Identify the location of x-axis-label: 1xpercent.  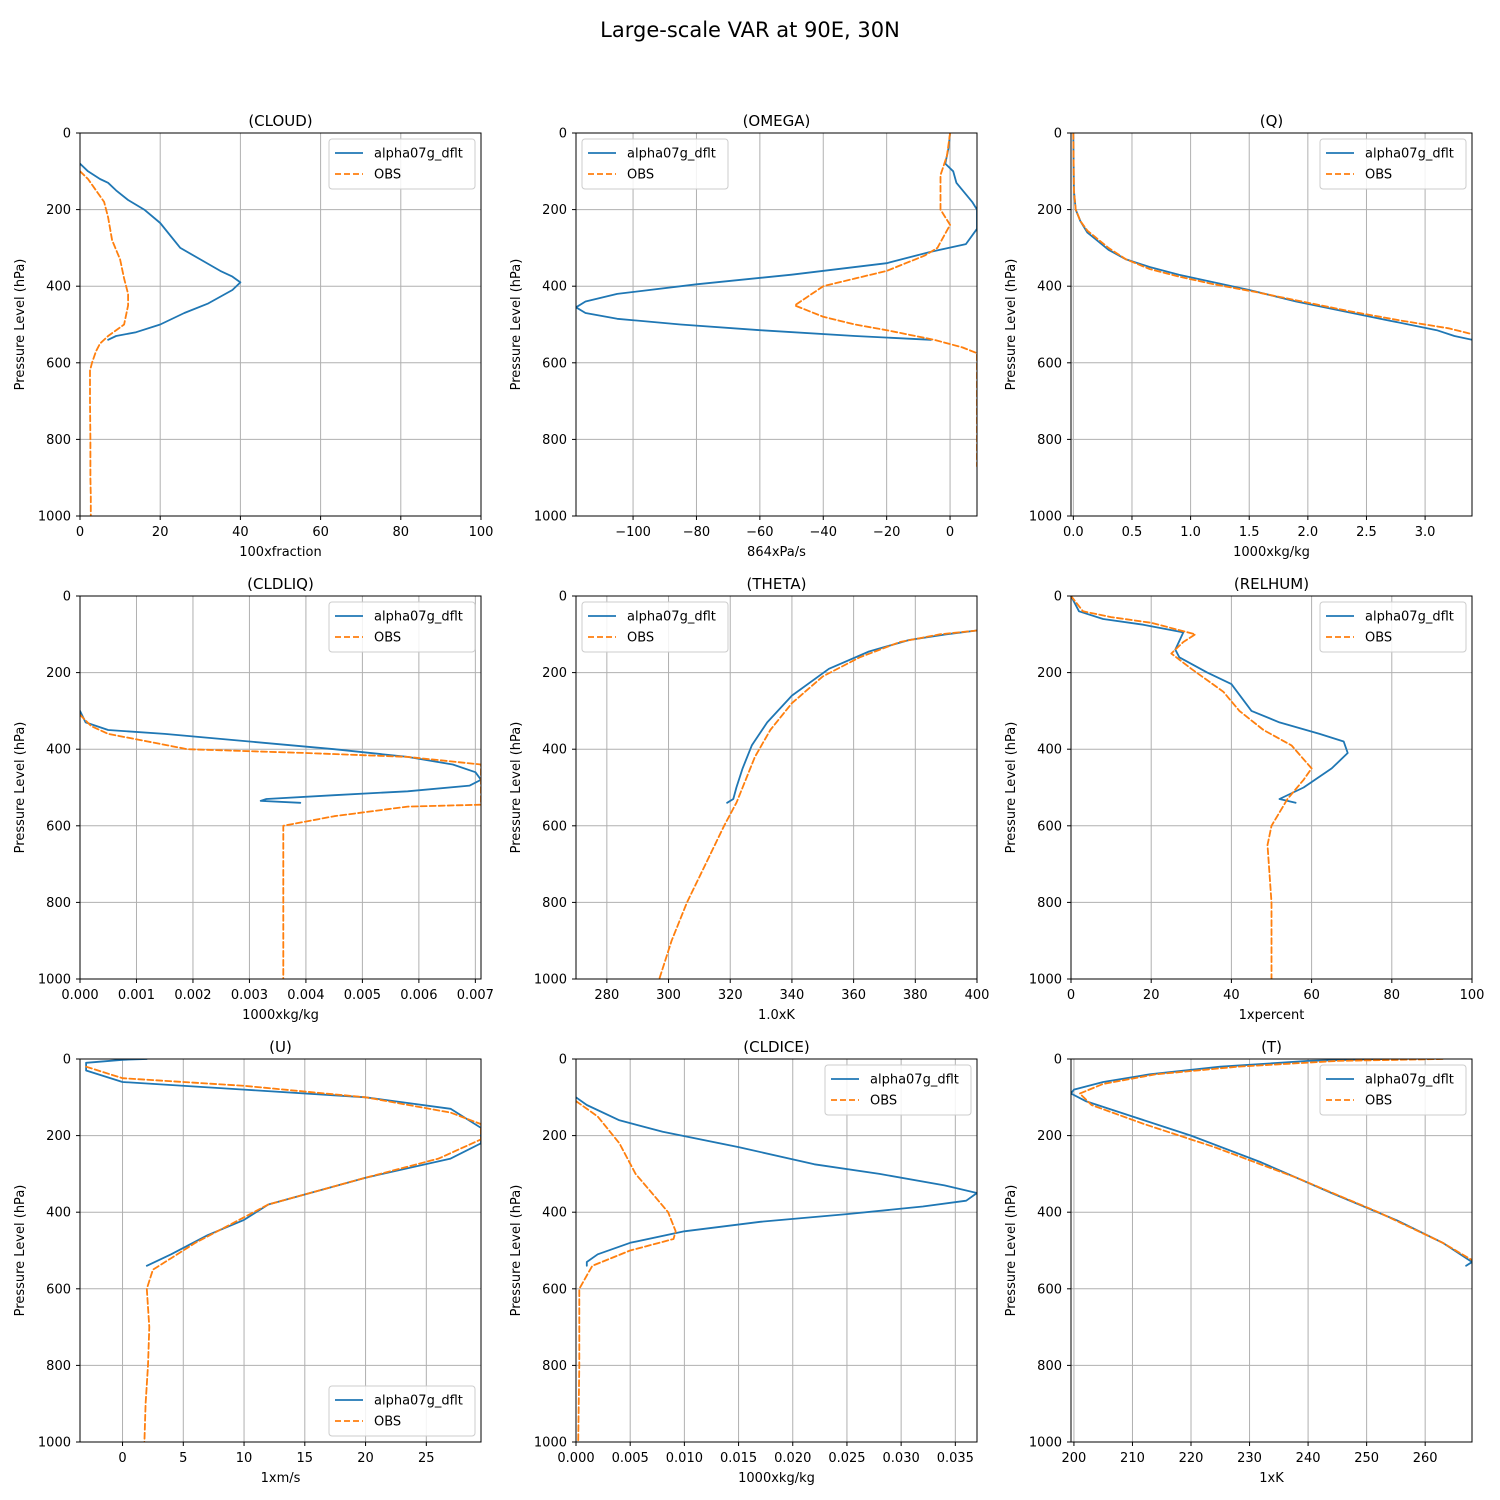
(1272, 1015).